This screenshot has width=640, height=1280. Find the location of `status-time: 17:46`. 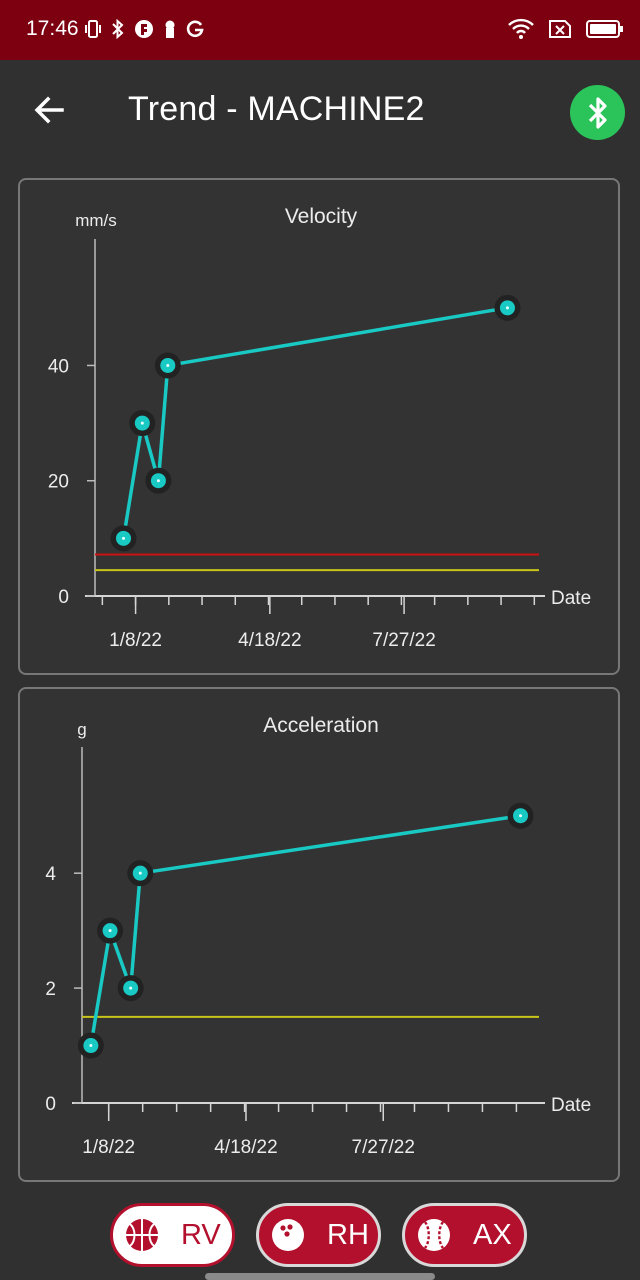

status-time: 17:46 is located at coordinates (52, 28).